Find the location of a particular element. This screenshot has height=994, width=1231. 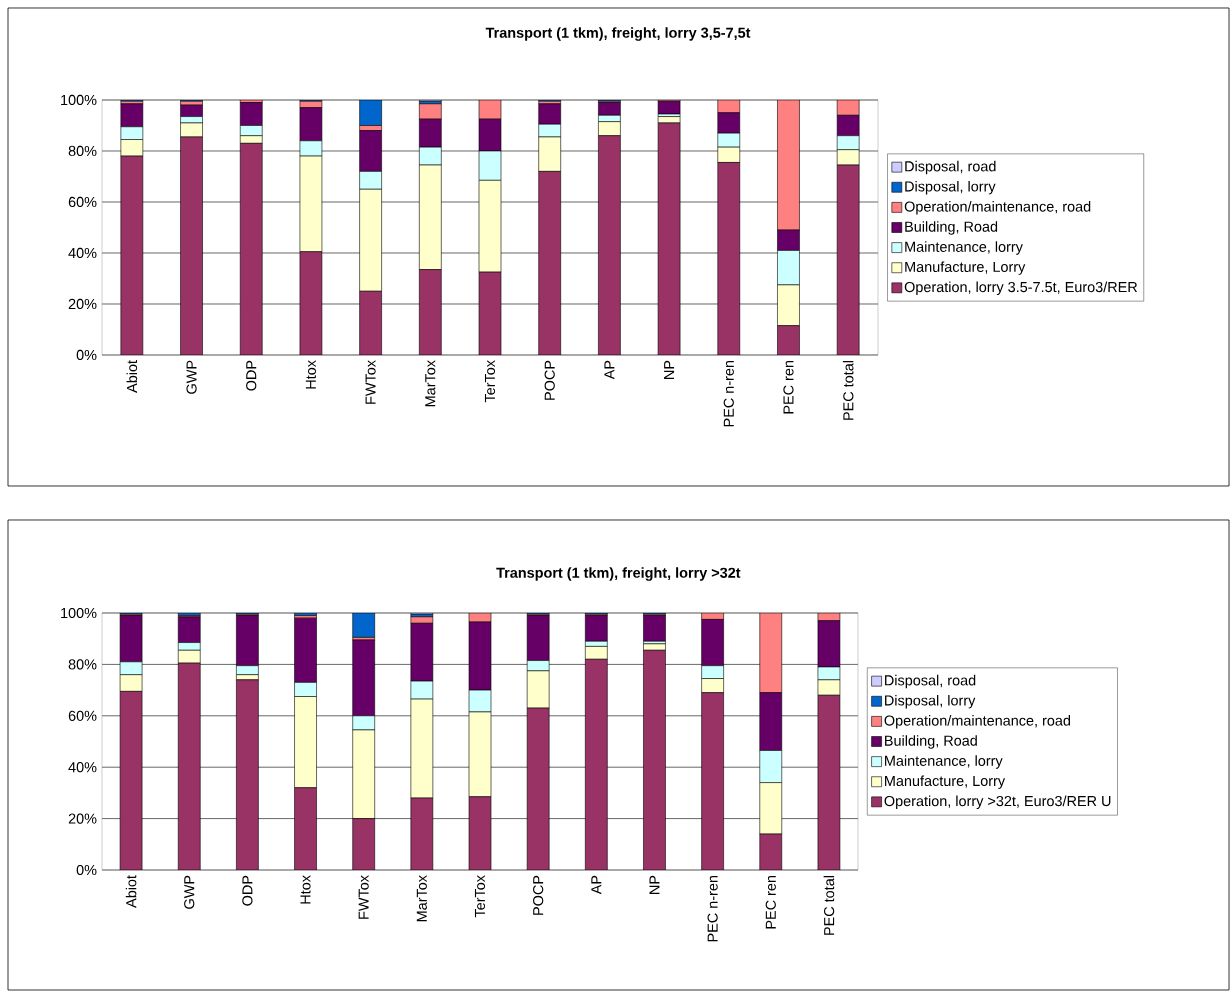

chart-title: Transport (1 tkm), freight, lorry >32t is located at coordinates (618, 574).